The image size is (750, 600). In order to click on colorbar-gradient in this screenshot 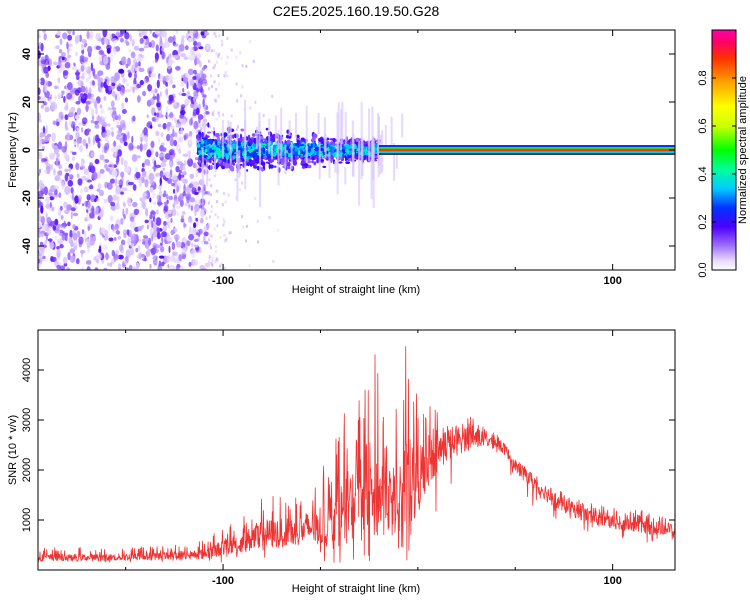, I will do `click(724, 150)`.